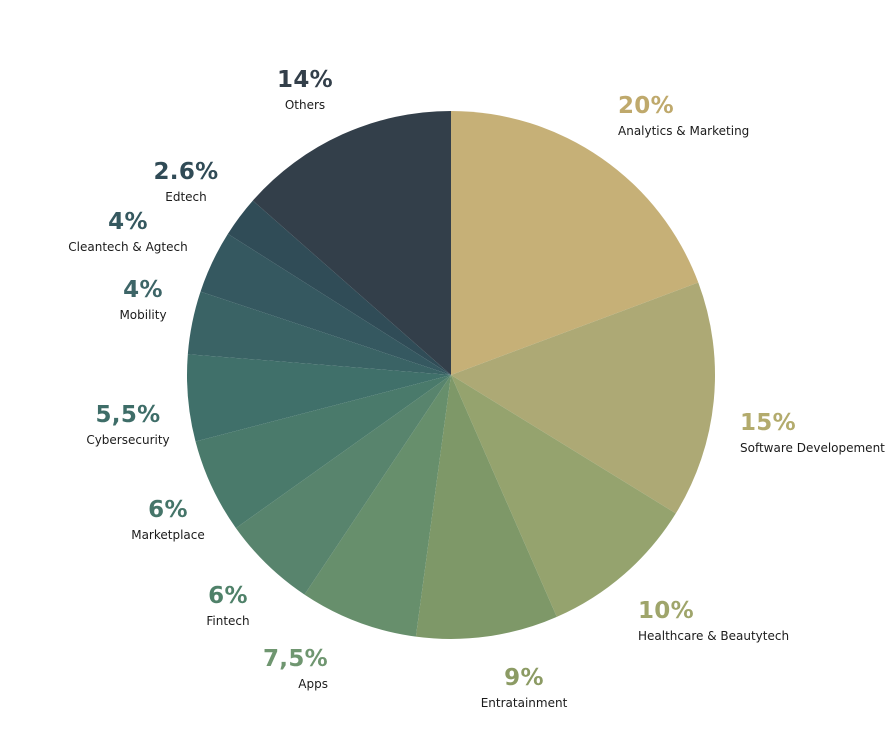 This screenshot has height=744, width=894. What do you see at coordinates (142, 315) in the screenshot?
I see `category-label-mobility: Mobility` at bounding box center [142, 315].